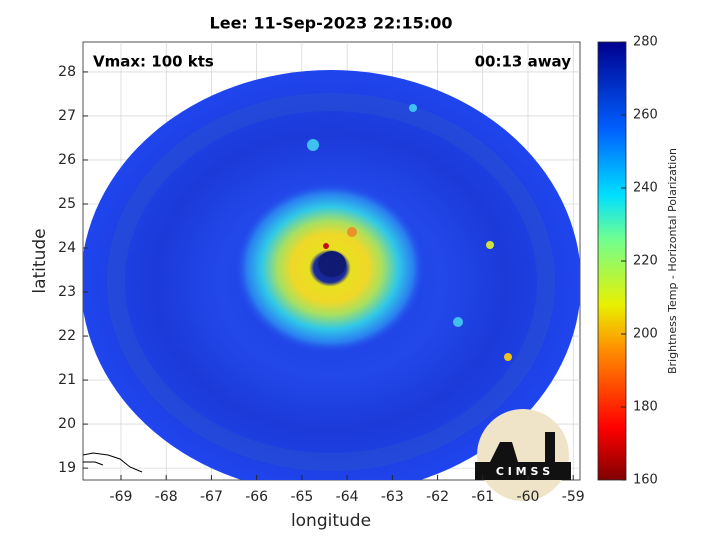 The height and width of the screenshot is (544, 720). Describe the element at coordinates (347, 497) in the screenshot. I see `x-tick-label: -64` at that location.